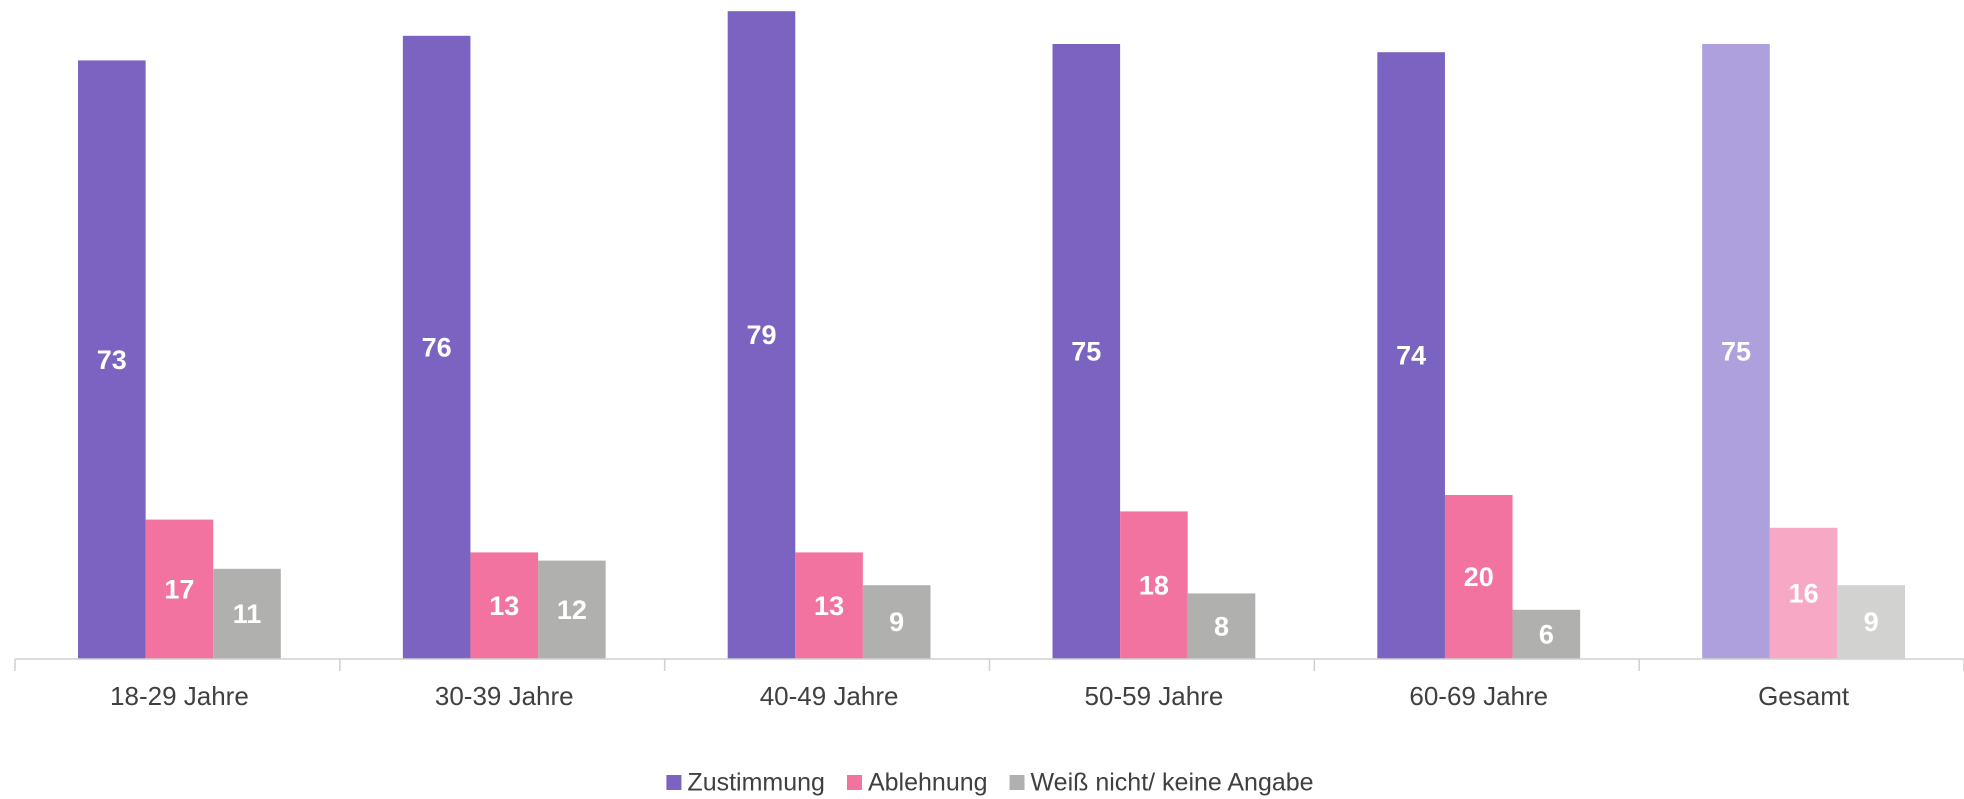  I want to click on value-label: 79, so click(761, 335).